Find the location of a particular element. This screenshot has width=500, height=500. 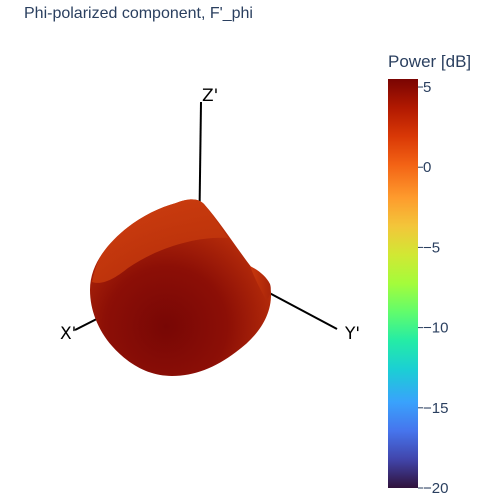

y-axis-line is located at coordinates (298, 308).